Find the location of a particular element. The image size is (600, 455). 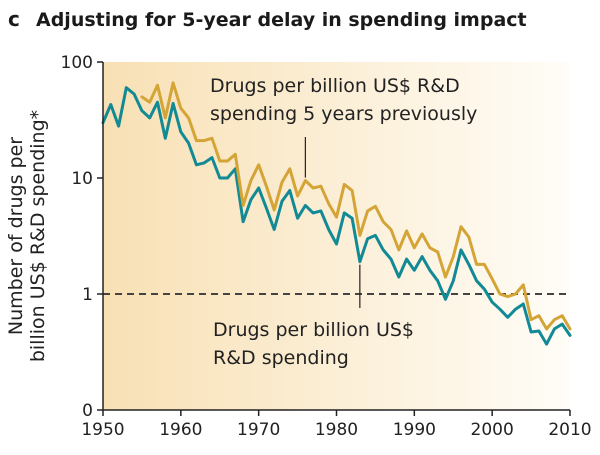

x-tick-label: 1980 is located at coordinates (336, 430).